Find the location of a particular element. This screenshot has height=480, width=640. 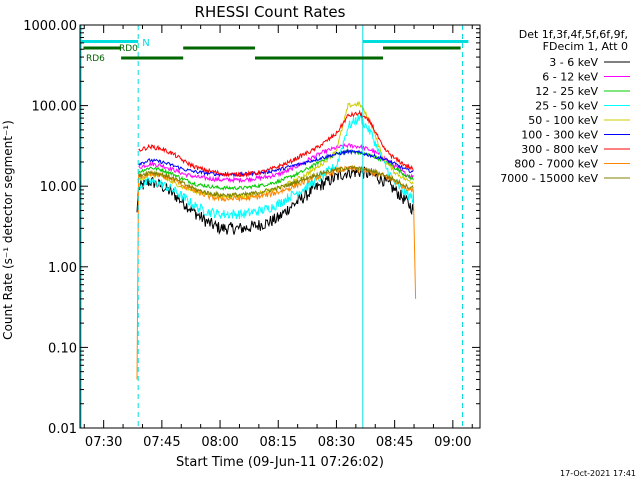

y-tick-label: 10.00 is located at coordinates (58, 187).